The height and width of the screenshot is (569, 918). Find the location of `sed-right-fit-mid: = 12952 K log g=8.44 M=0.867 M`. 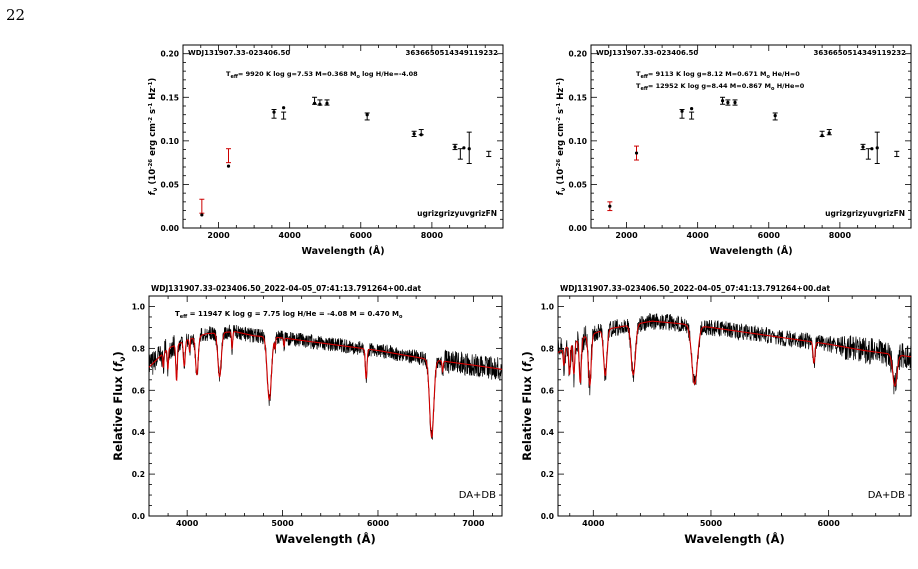

sed-right-fit-mid: = 12952 K log g=8.44 M=0.867 M is located at coordinates (709, 86).